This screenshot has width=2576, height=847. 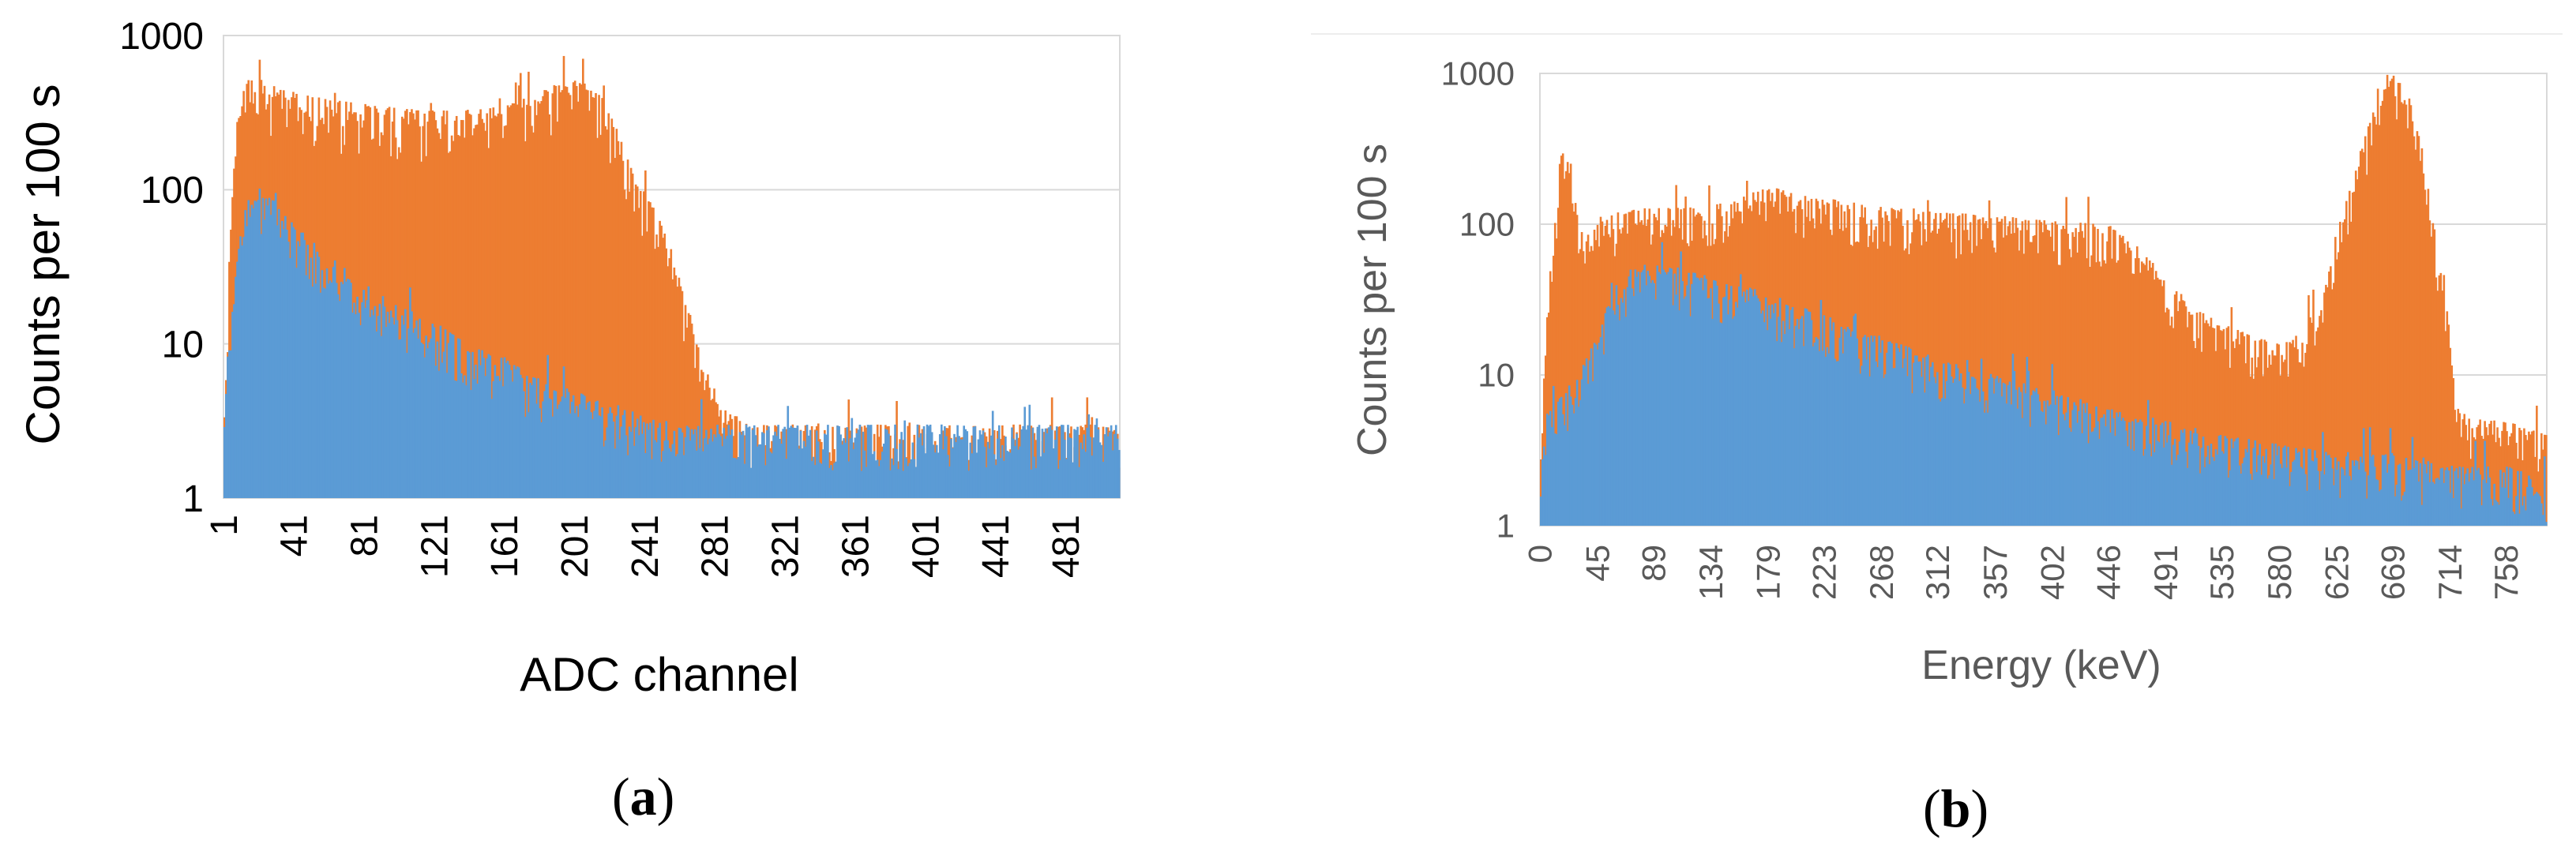 I want to click on panel-label-b-open: (, so click(x=1932, y=808).